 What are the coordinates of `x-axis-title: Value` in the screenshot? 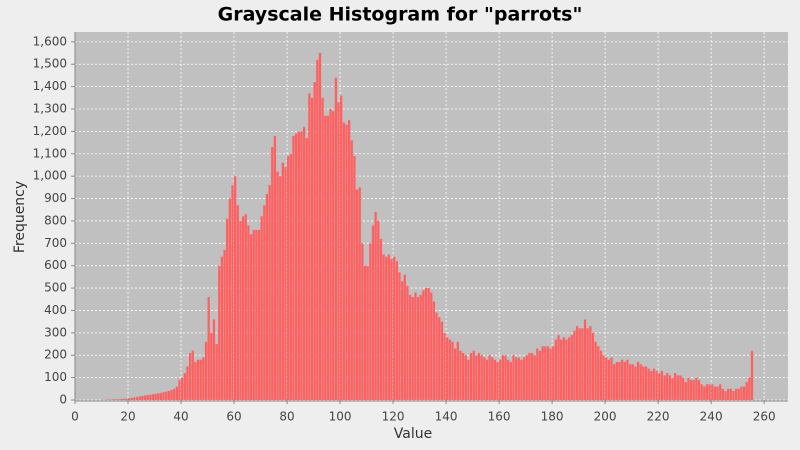 It's located at (413, 434).